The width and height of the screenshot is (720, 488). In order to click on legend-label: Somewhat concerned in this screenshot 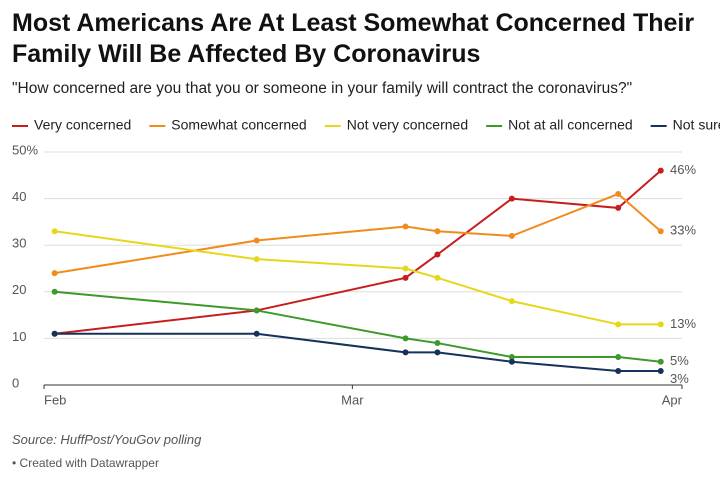, I will do `click(238, 125)`.